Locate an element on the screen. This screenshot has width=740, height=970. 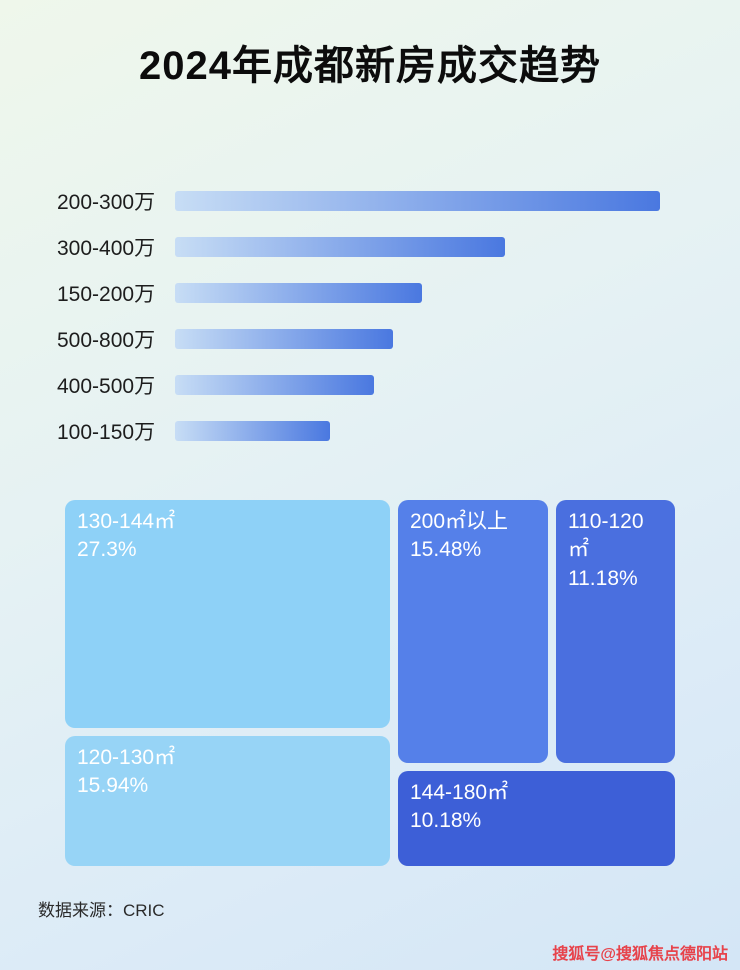
treemap-block-label: 120-130㎡ is located at coordinates (126, 757).